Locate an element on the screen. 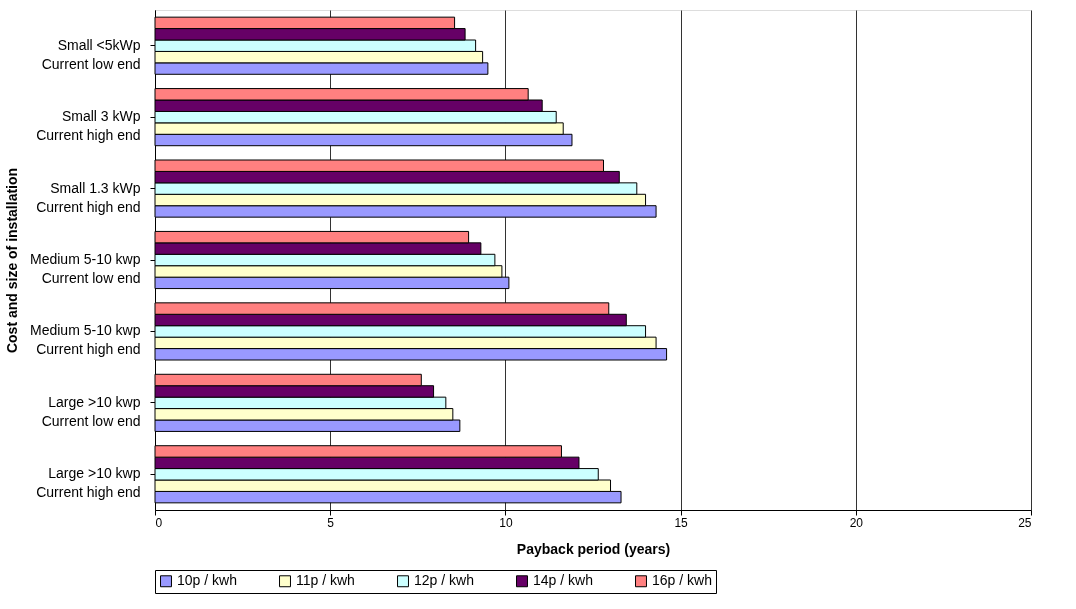  legend-label: 16p / kwh is located at coordinates (682, 580).